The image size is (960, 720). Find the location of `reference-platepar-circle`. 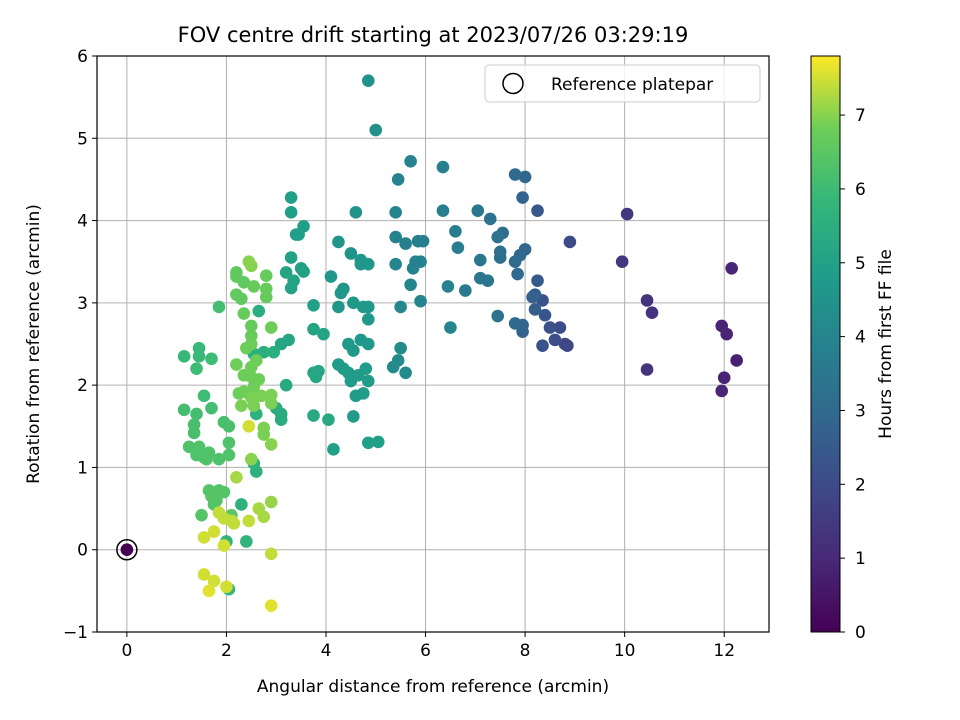

reference-platepar-circle is located at coordinates (127, 549).